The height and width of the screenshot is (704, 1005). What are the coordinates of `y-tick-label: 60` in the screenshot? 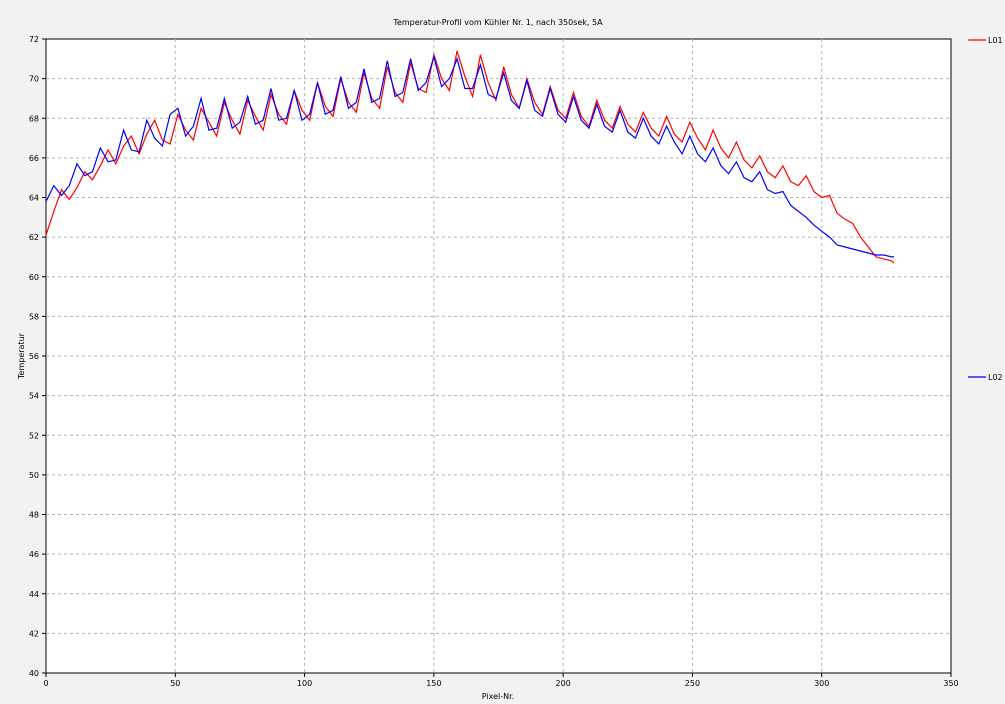 It's located at (34, 277).